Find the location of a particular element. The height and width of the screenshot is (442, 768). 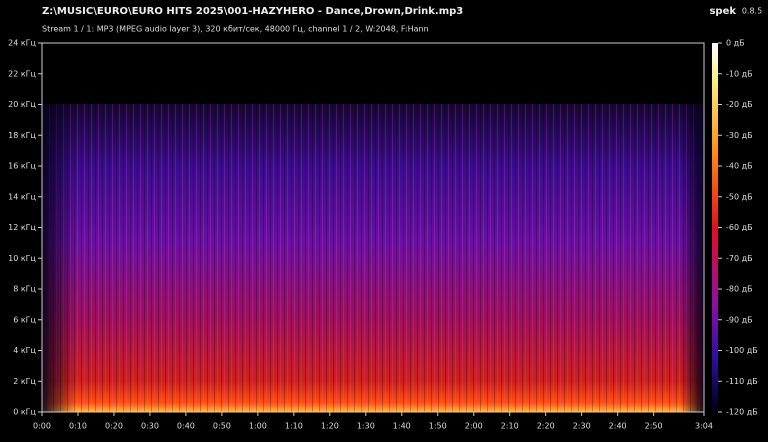

color-tick-label: -100 дБ is located at coordinates (742, 350).